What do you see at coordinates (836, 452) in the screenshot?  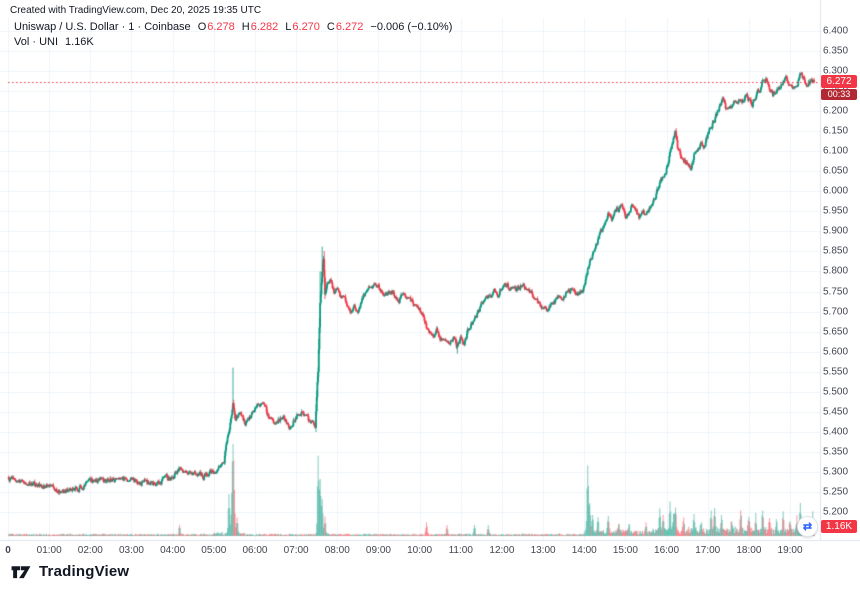 I see `price-tick-label: 5.350` at bounding box center [836, 452].